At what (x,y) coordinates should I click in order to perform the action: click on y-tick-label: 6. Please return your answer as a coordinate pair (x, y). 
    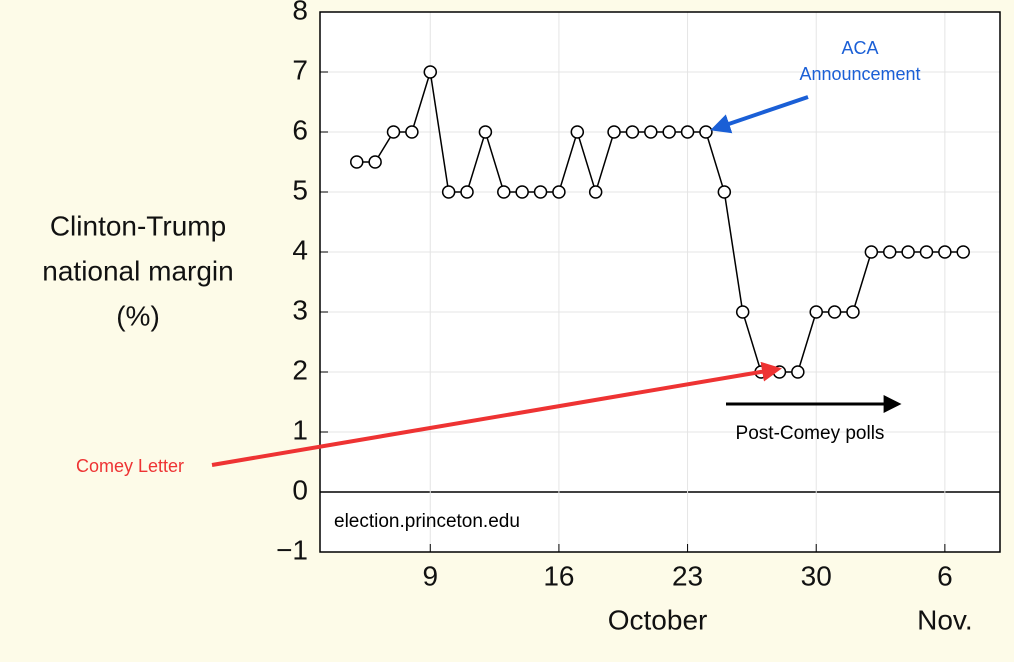
    Looking at the image, I should click on (300, 129).